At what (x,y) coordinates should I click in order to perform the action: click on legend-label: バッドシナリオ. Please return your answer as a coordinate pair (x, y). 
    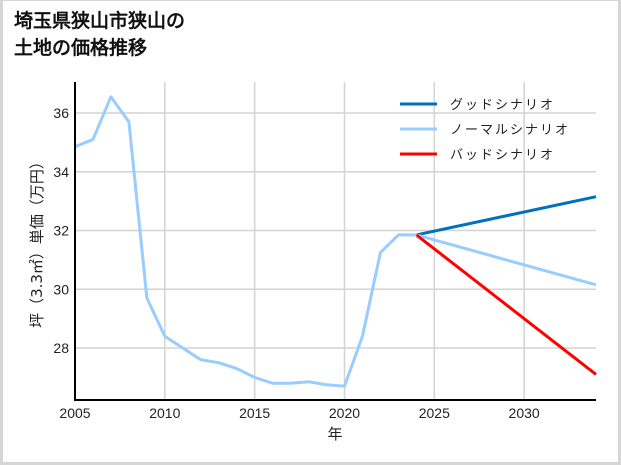
    Looking at the image, I should click on (502, 155).